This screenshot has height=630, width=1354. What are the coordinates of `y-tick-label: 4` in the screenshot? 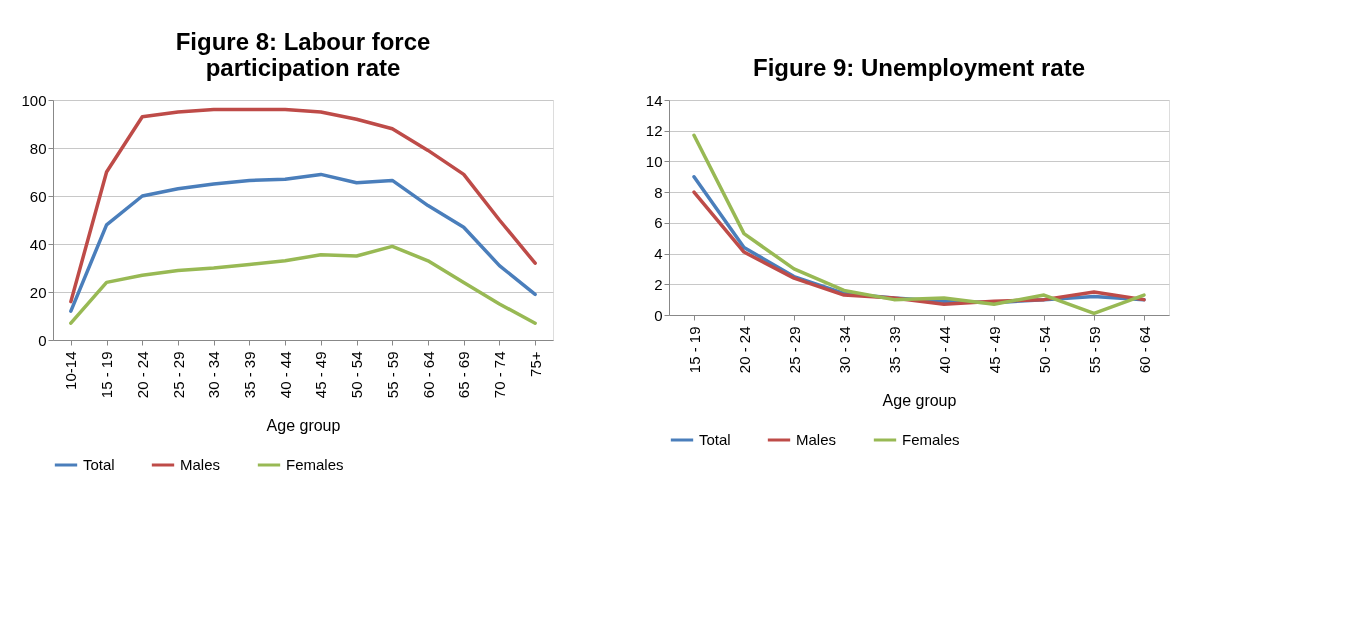 It's located at (658, 254).